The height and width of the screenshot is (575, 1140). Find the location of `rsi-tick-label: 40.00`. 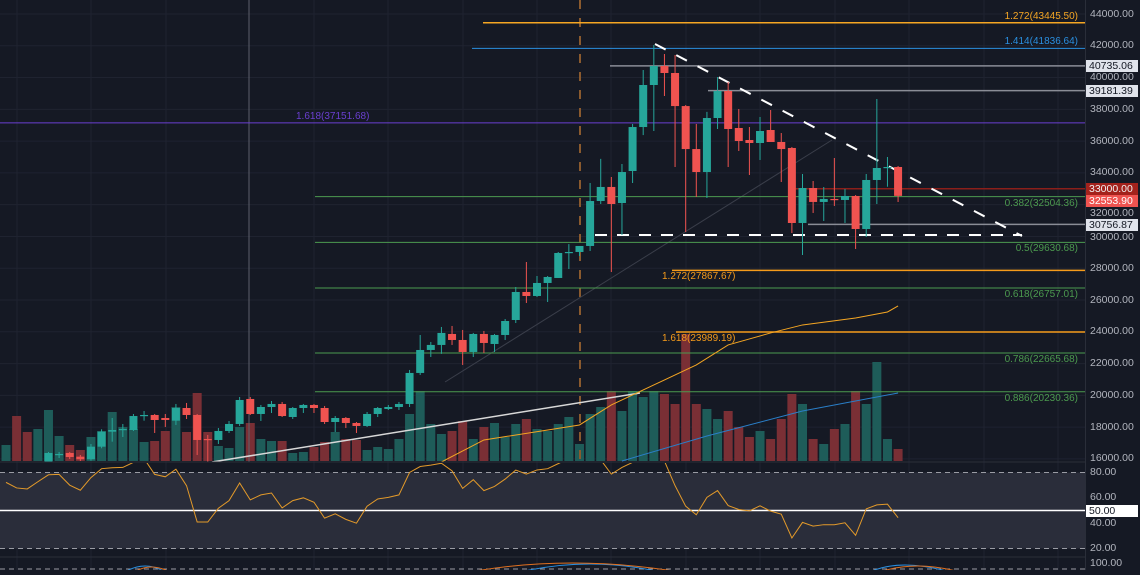

rsi-tick-label: 40.00 is located at coordinates (1103, 522).